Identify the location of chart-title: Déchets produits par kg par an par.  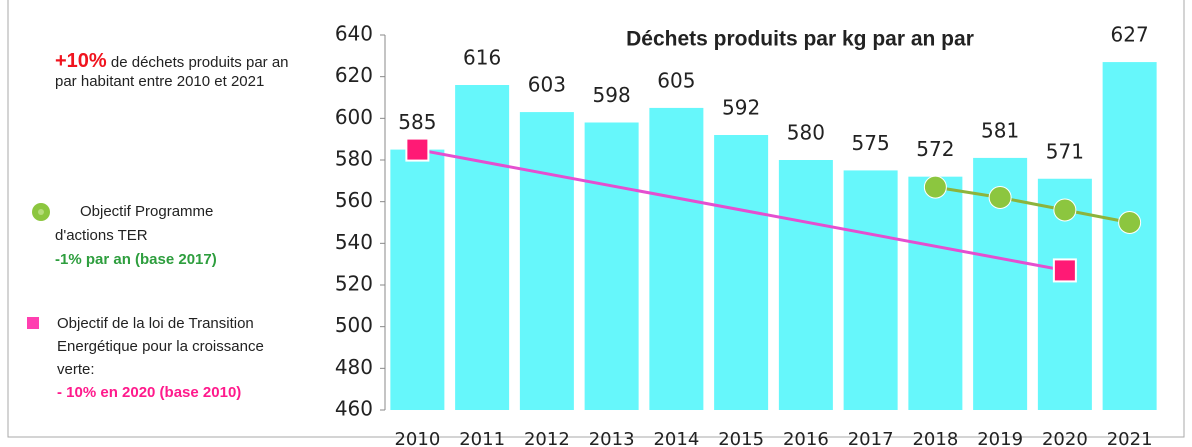
(800, 39).